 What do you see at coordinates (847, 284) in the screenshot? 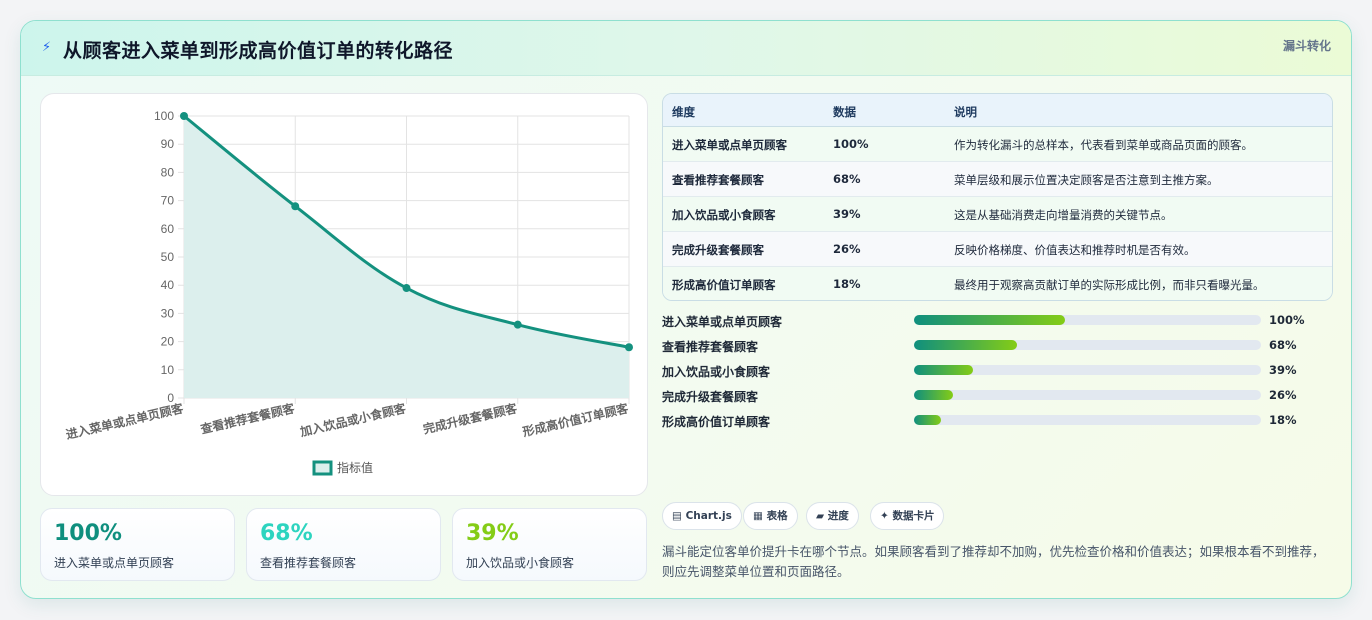
I see `table-cell: 18%` at bounding box center [847, 284].